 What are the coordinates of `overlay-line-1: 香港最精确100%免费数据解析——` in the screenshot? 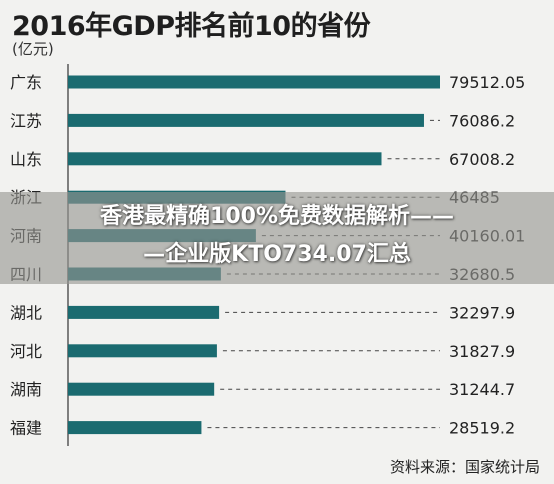 It's located at (277, 216).